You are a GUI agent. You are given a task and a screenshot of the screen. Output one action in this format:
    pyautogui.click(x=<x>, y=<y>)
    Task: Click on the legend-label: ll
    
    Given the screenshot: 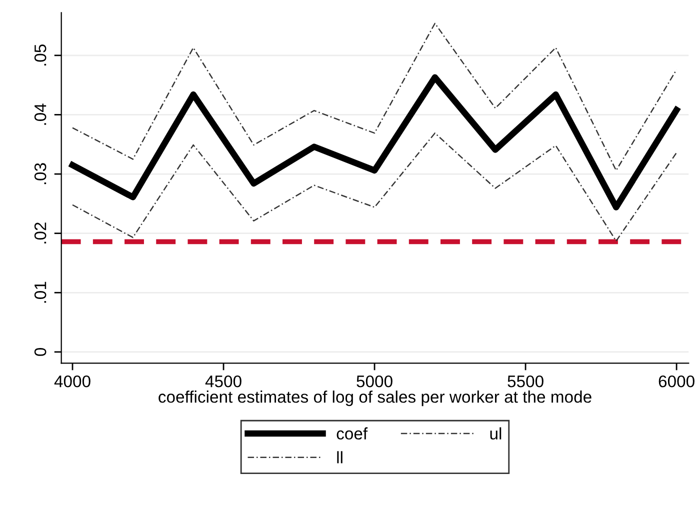 What is the action you would take?
    pyautogui.click(x=339, y=457)
    